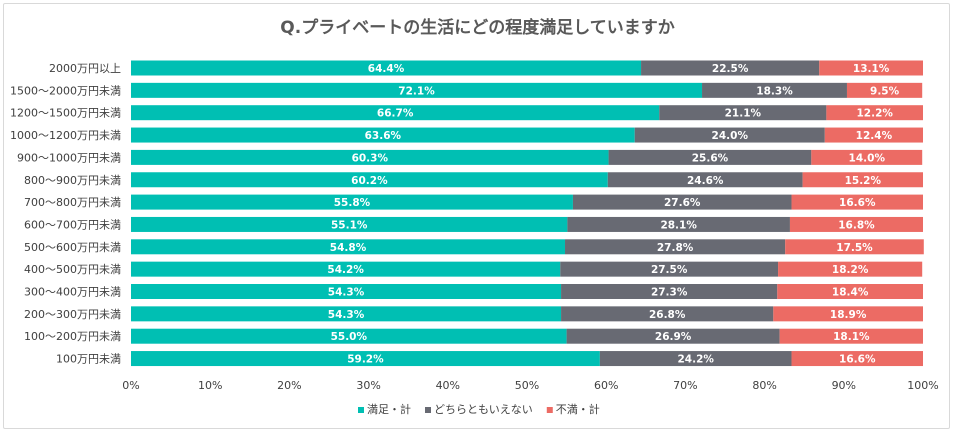 The width and height of the screenshot is (955, 434). I want to click on x-tick-label: 90%, so click(844, 385).